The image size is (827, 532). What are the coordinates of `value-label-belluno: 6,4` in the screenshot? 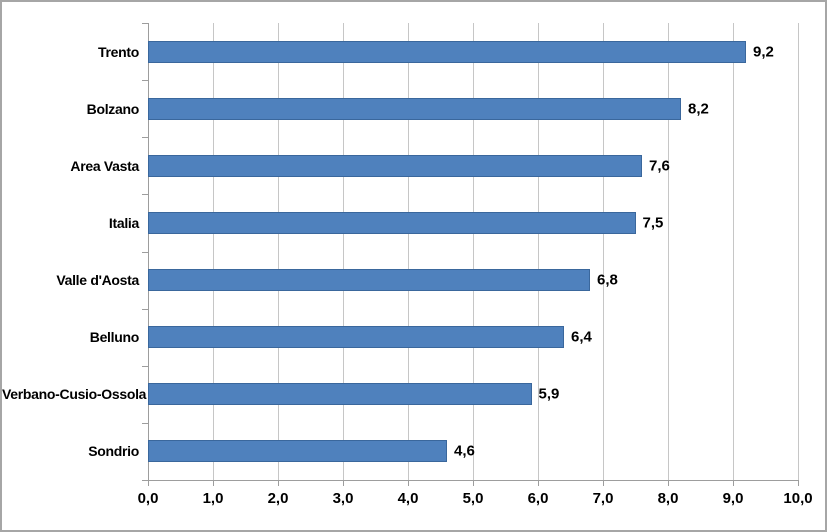 It's located at (581, 337).